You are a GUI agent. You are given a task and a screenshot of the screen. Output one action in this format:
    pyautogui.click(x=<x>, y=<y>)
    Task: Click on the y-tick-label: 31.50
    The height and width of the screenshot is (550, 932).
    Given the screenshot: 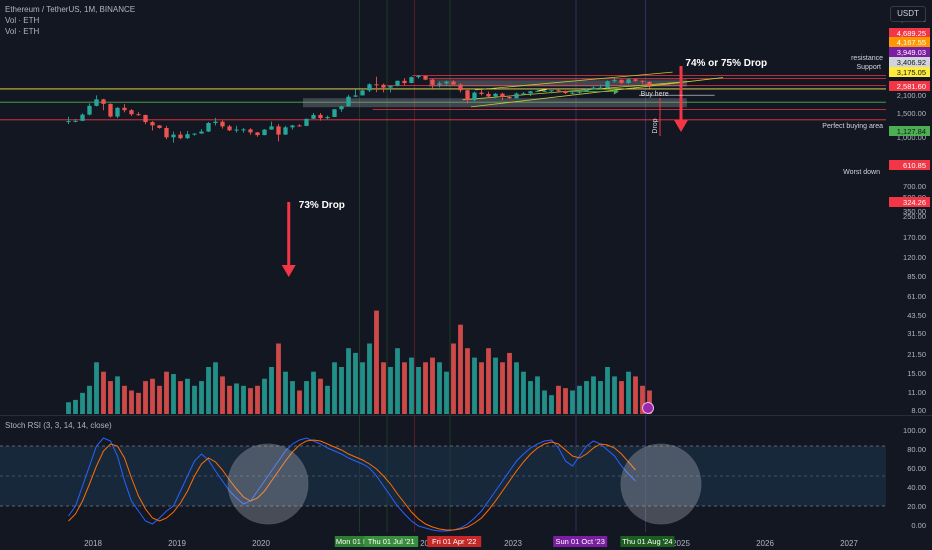 What is the action you would take?
    pyautogui.click(x=916, y=333)
    